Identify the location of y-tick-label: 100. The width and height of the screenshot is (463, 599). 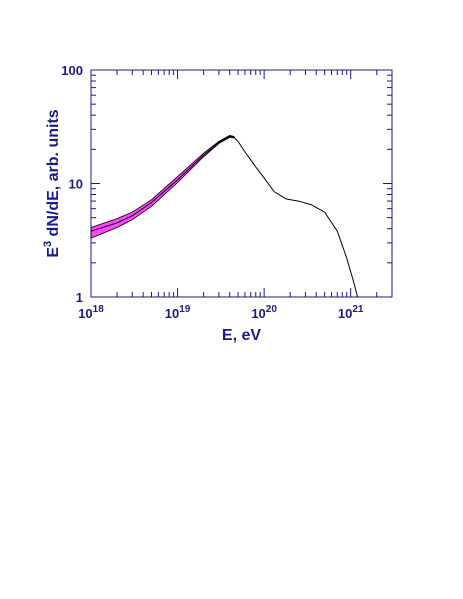
(72, 70).